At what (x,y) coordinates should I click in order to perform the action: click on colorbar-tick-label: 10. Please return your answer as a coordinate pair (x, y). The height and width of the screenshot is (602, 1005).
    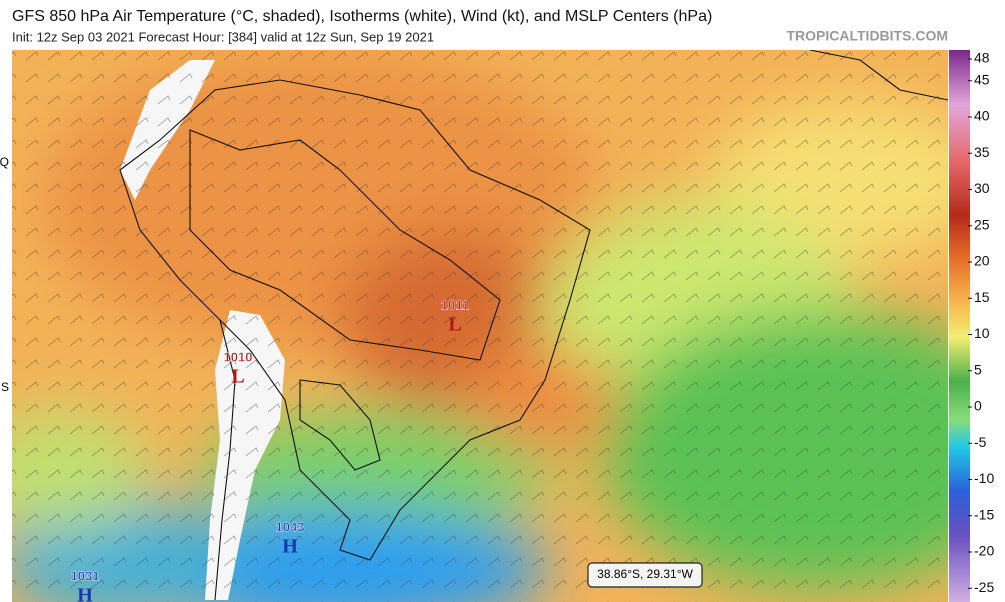
    Looking at the image, I should click on (982, 333).